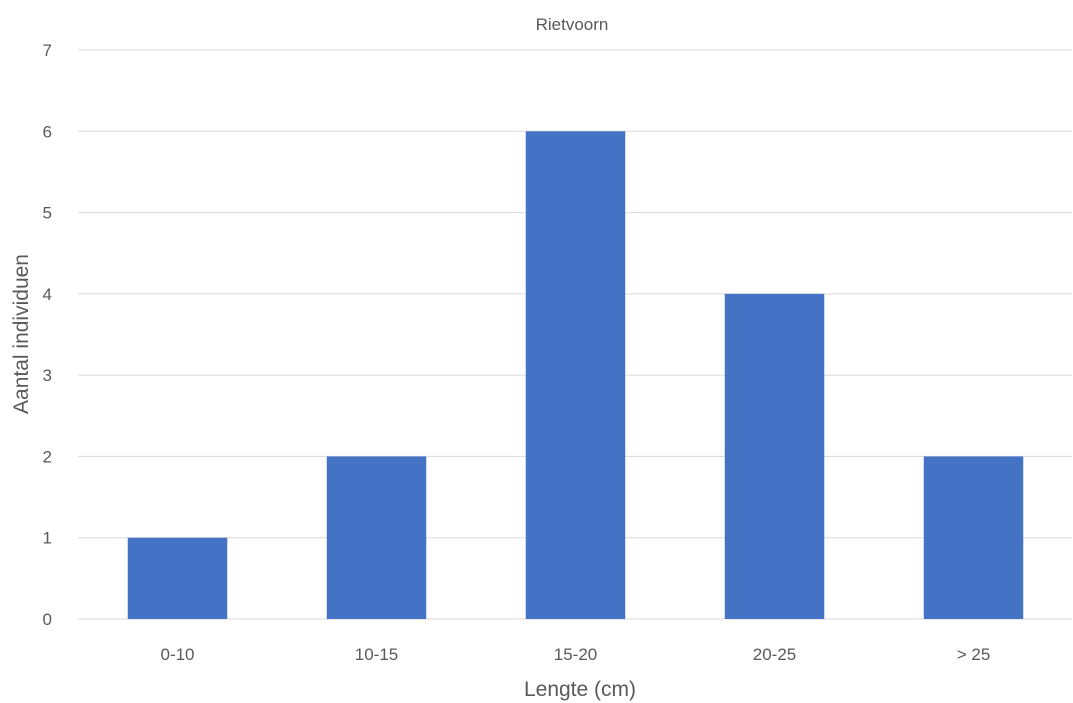  Describe the element at coordinates (47, 50) in the screenshot. I see `y-tick-label: 7` at that location.